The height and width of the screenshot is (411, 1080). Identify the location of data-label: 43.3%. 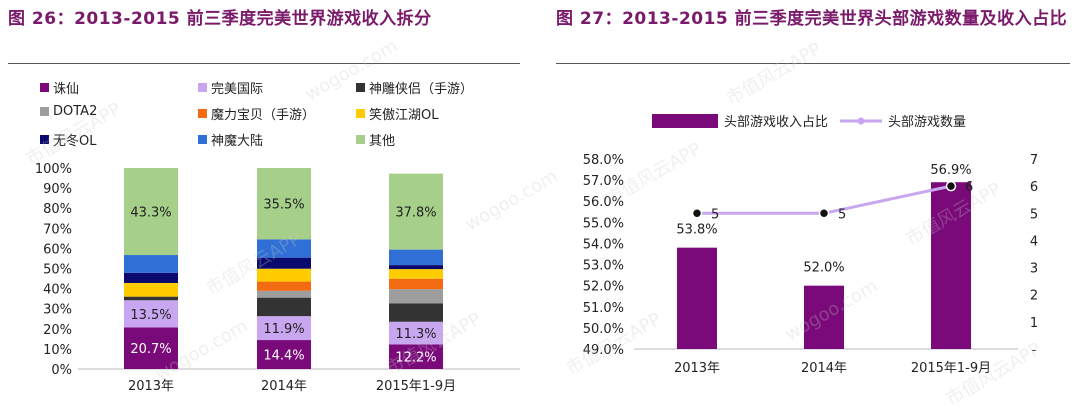
(150, 213).